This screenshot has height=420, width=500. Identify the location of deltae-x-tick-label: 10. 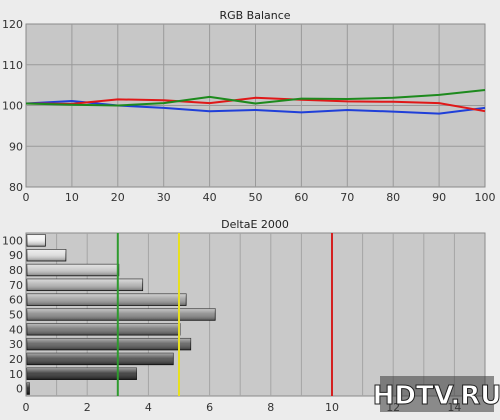
(332, 407).